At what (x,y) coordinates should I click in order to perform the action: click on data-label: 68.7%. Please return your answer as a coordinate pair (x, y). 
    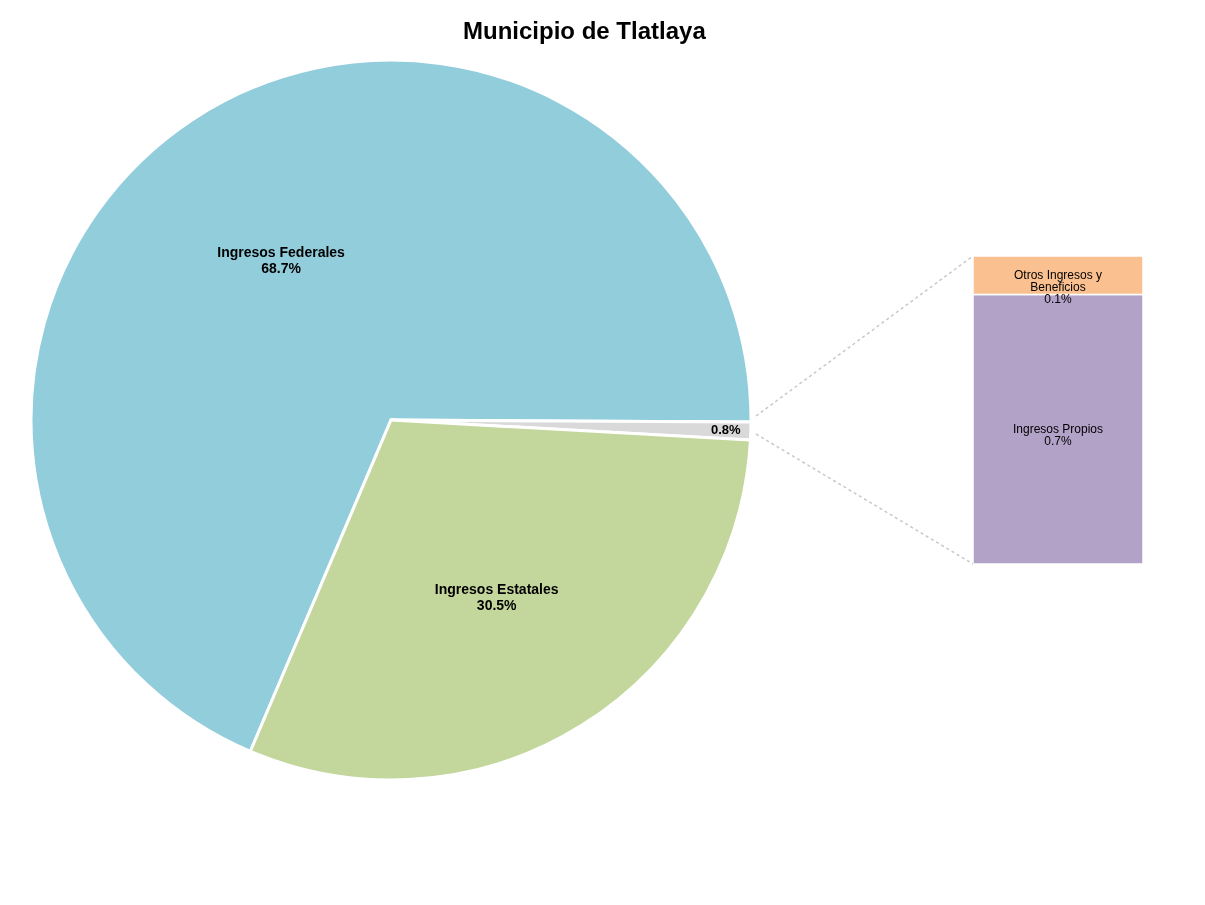
    Looking at the image, I should click on (281, 267).